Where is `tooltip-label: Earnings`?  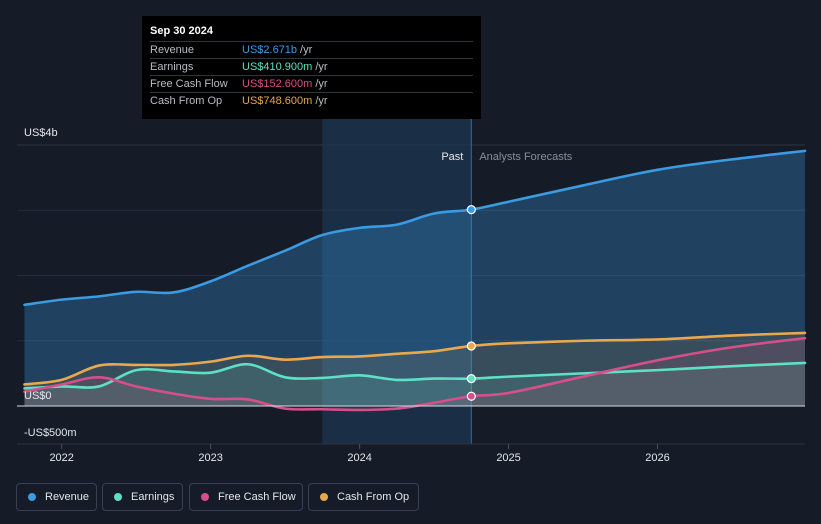 tooltip-label: Earnings is located at coordinates (172, 67).